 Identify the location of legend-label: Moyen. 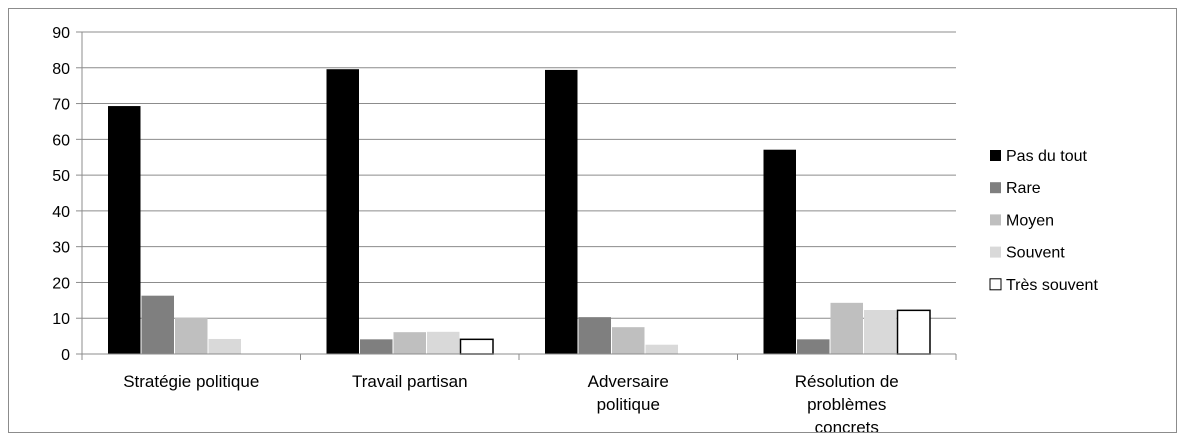
(1030, 220).